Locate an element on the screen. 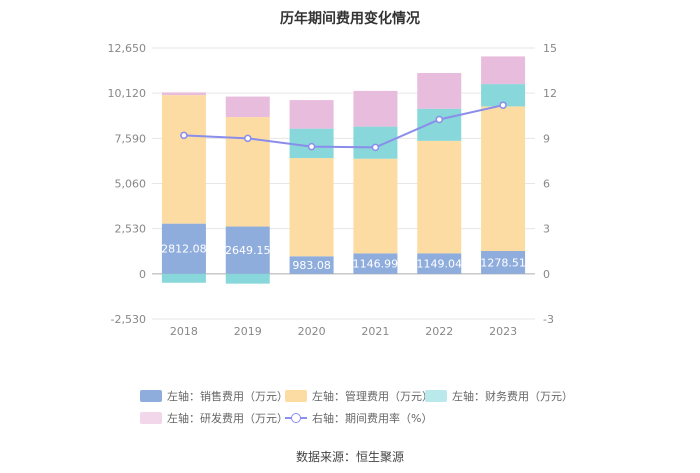 The image size is (700, 473). y-left-tick-label: 2,530 is located at coordinates (131, 229).